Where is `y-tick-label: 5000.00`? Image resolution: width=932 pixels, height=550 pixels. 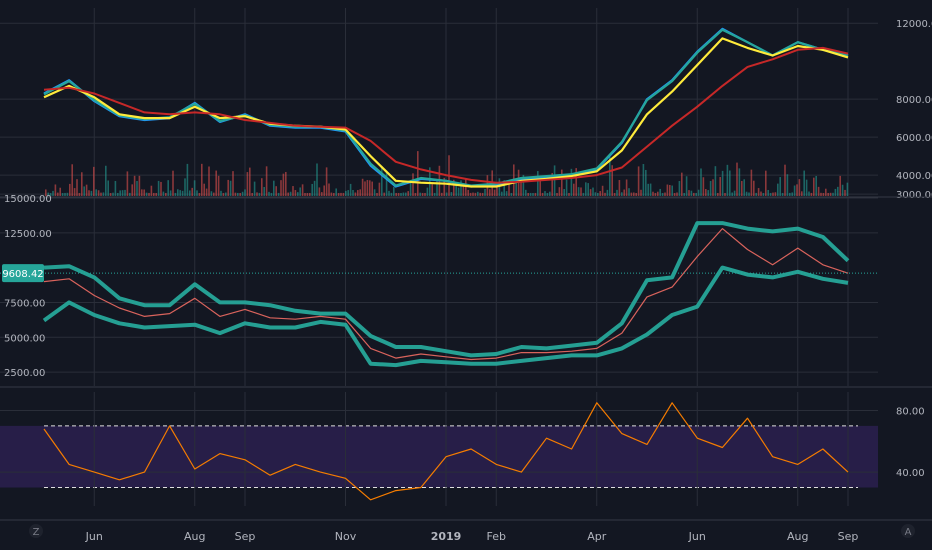
y-tick-label: 5000.00 is located at coordinates (24, 338).